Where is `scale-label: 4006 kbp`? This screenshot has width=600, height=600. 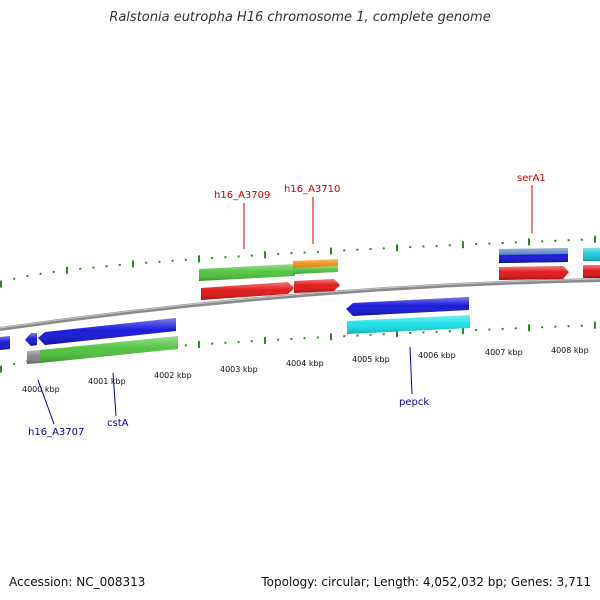 scale-label: 4006 kbp is located at coordinates (437, 355).